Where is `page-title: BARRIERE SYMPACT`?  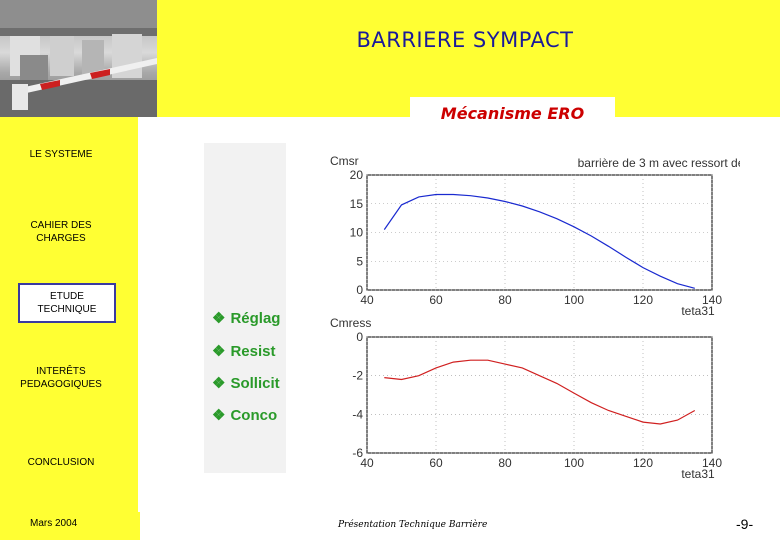
page-title: BARRIERE SYMPACT is located at coordinates (465, 40).